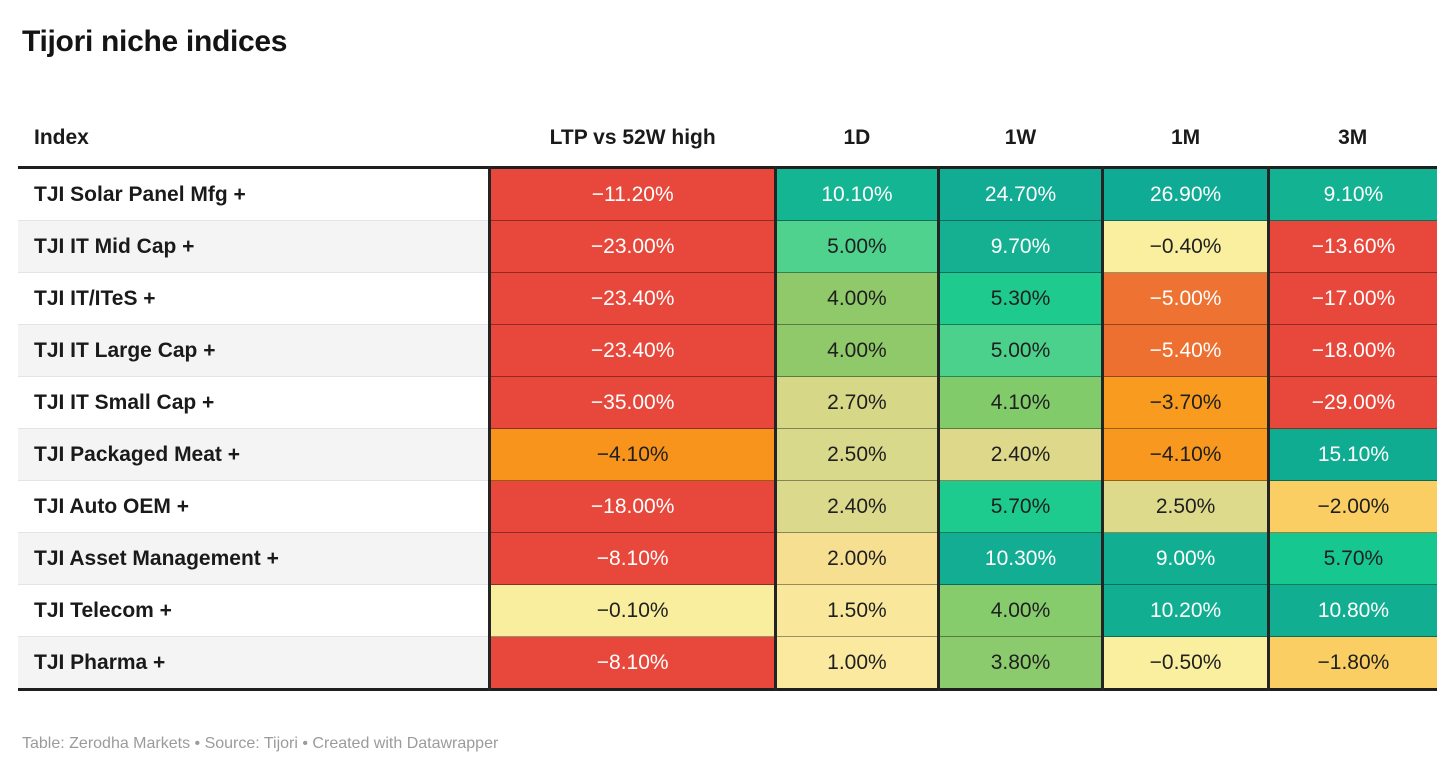 The height and width of the screenshot is (766, 1456). I want to click on value-cell-w1: 5.30%, so click(1019, 298).